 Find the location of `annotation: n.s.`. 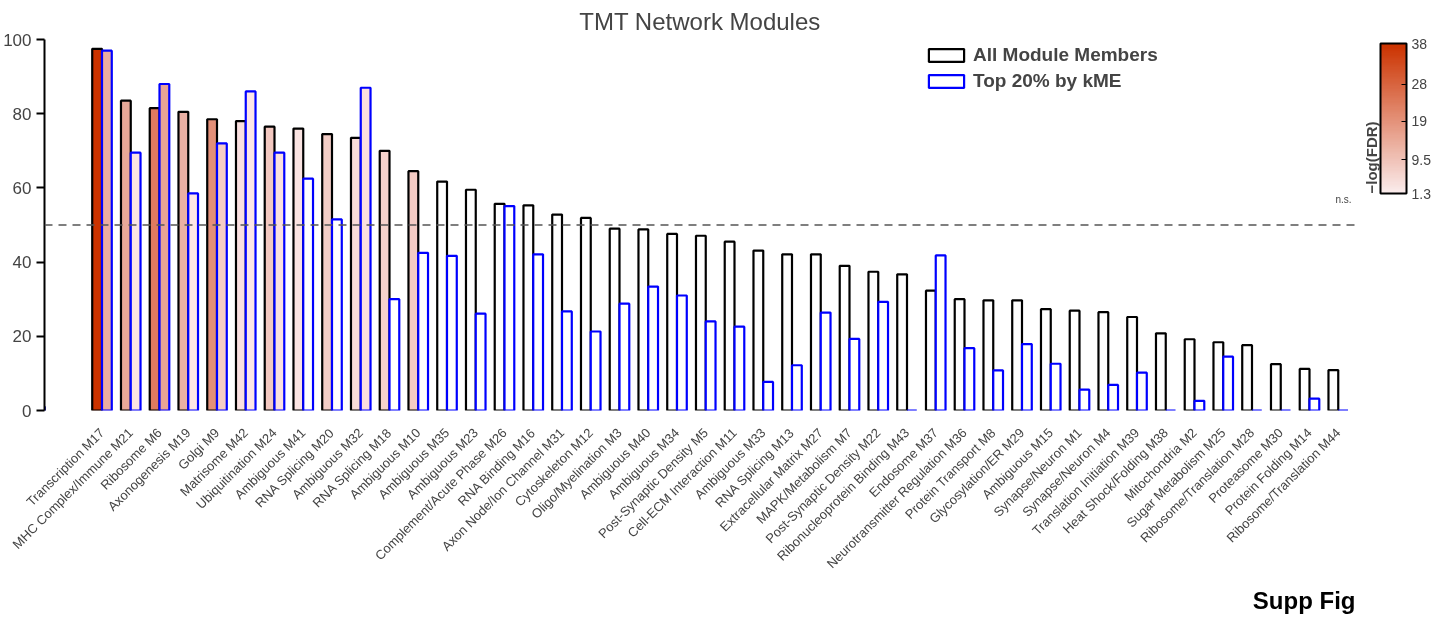

annotation: n.s. is located at coordinates (1343, 199).